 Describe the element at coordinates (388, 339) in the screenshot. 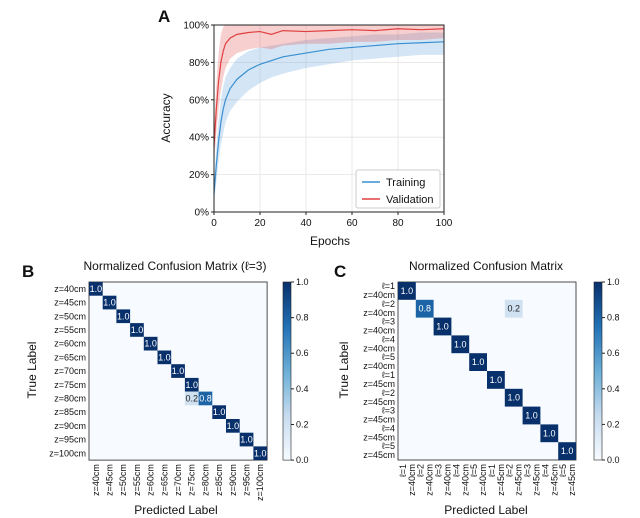

I see `c-ytick-l-label: ℓ=4` at that location.